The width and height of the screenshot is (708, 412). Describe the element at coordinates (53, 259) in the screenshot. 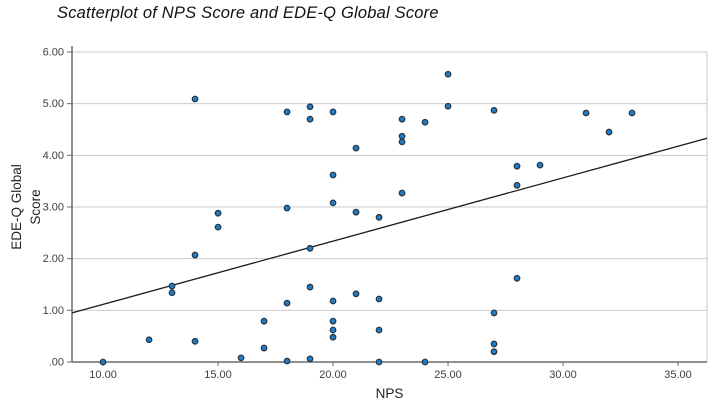

I see `y-tick-label: 2.00` at that location.